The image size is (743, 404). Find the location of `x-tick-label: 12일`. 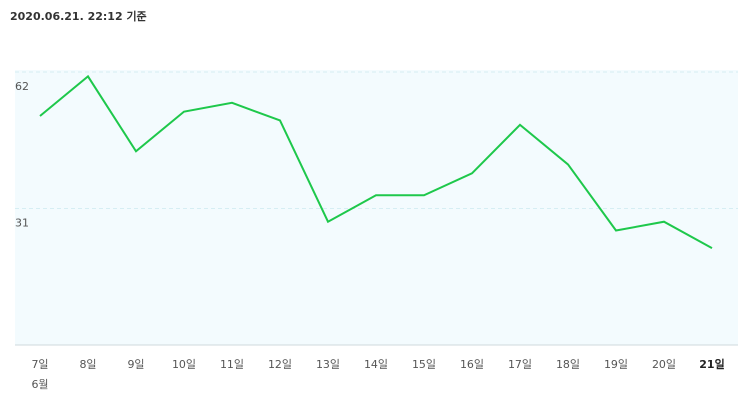

x-tick-label: 12일 is located at coordinates (280, 364).